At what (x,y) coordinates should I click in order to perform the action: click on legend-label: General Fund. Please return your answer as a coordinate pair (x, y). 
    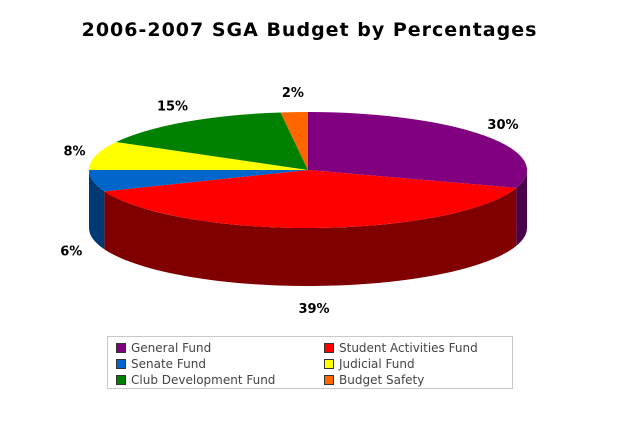
    Looking at the image, I should click on (171, 348).